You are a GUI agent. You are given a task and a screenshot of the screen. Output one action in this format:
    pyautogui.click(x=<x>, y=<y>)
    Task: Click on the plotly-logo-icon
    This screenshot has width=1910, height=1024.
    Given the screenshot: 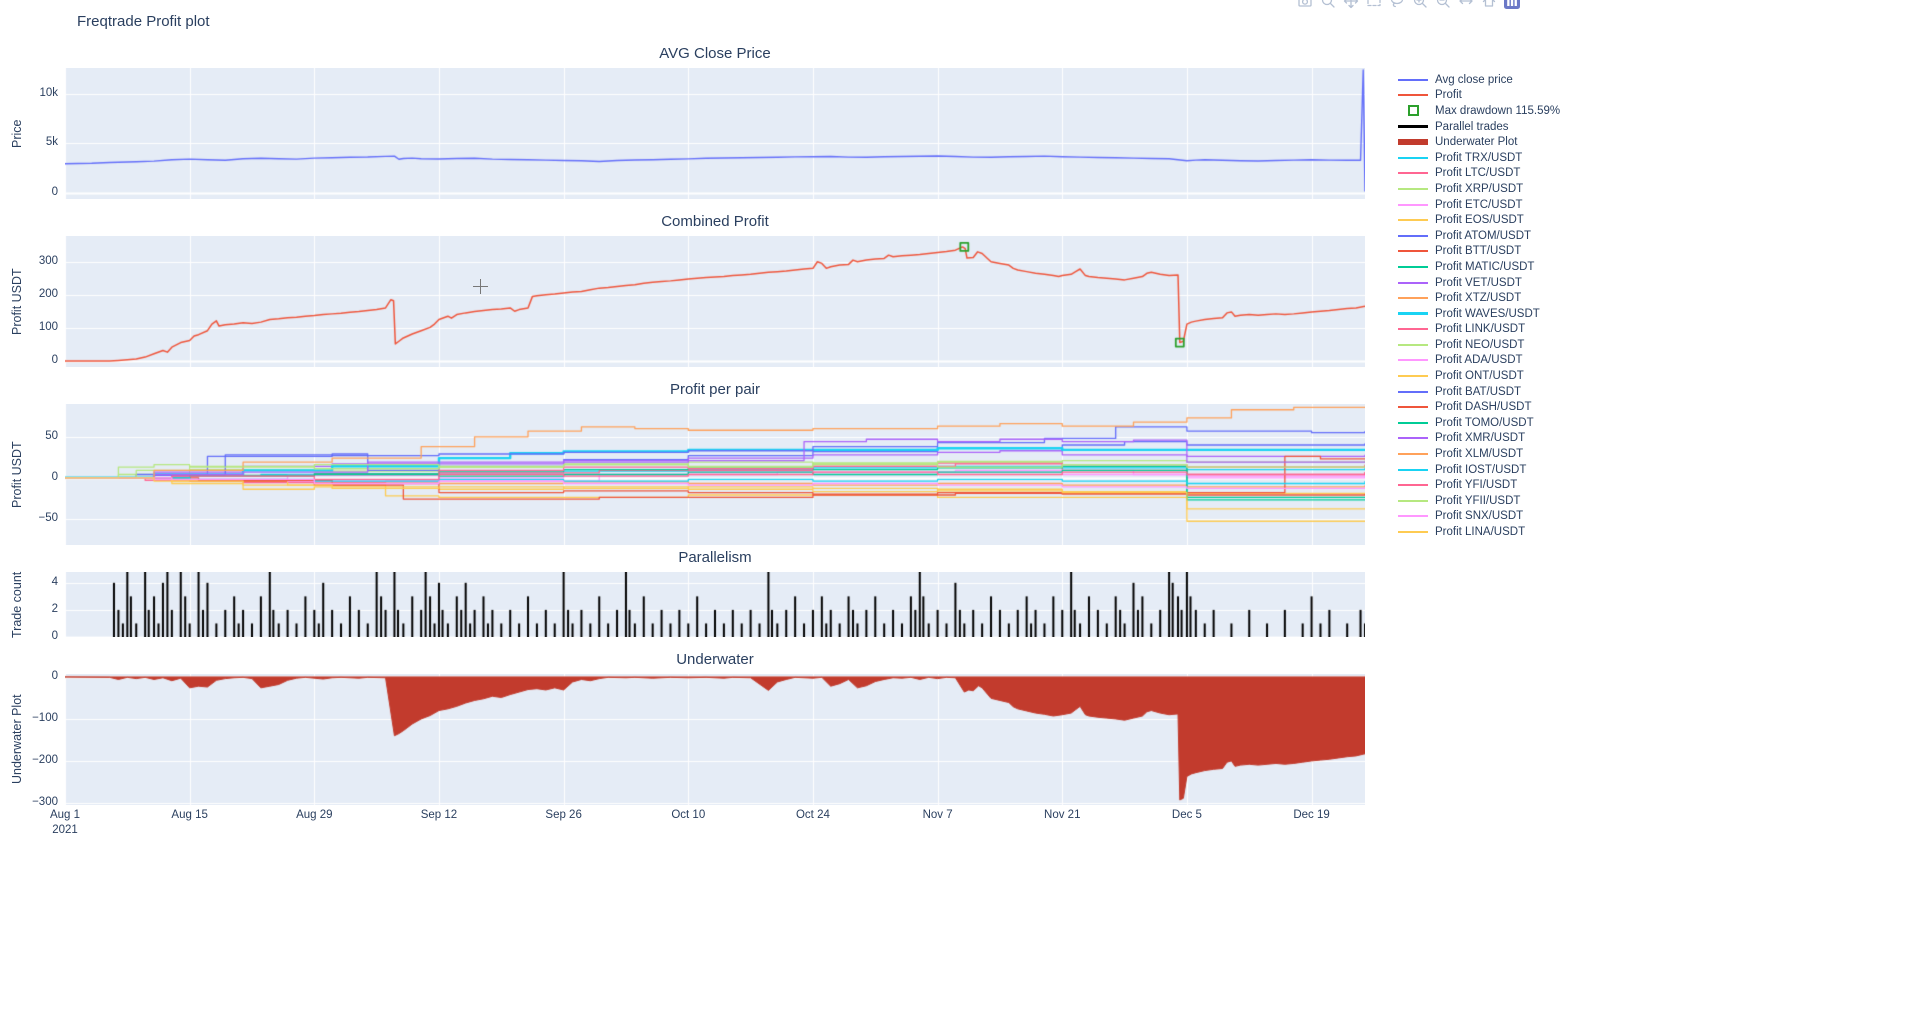 What is the action you would take?
    pyautogui.click(x=1512, y=4)
    